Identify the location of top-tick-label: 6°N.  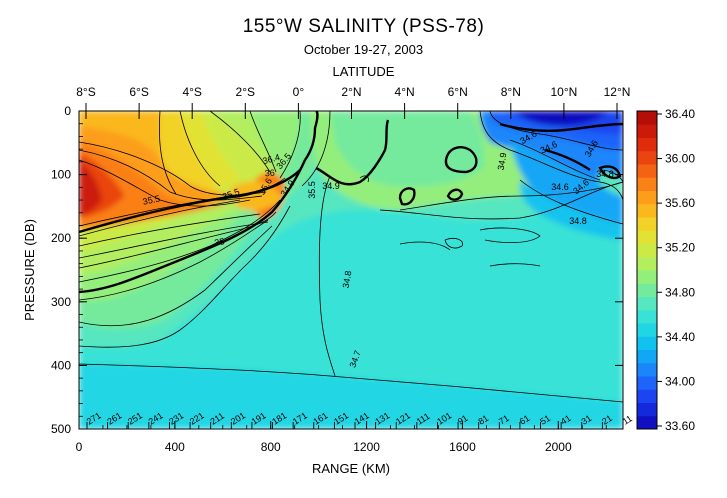
(458, 92).